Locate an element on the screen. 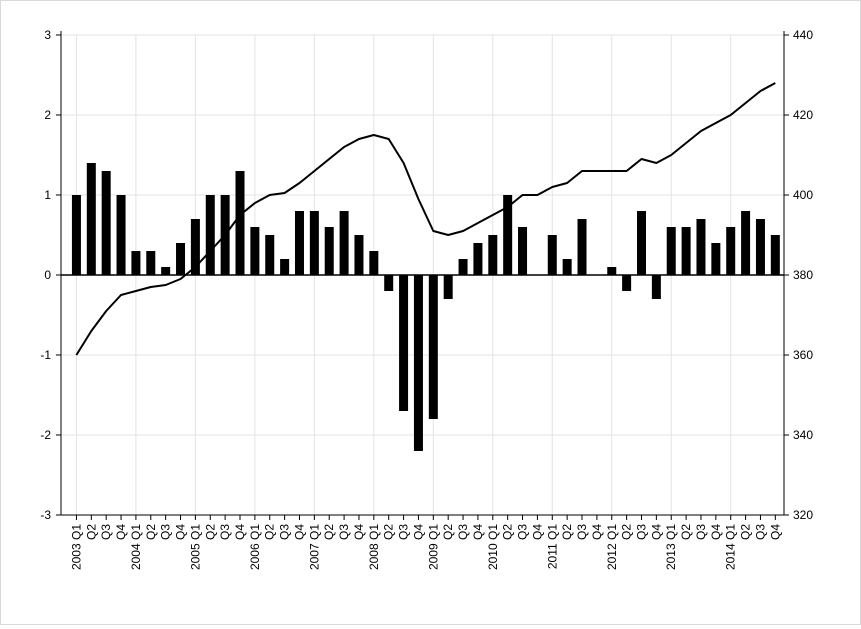  left-tick-label: 3 is located at coordinates (47, 35).